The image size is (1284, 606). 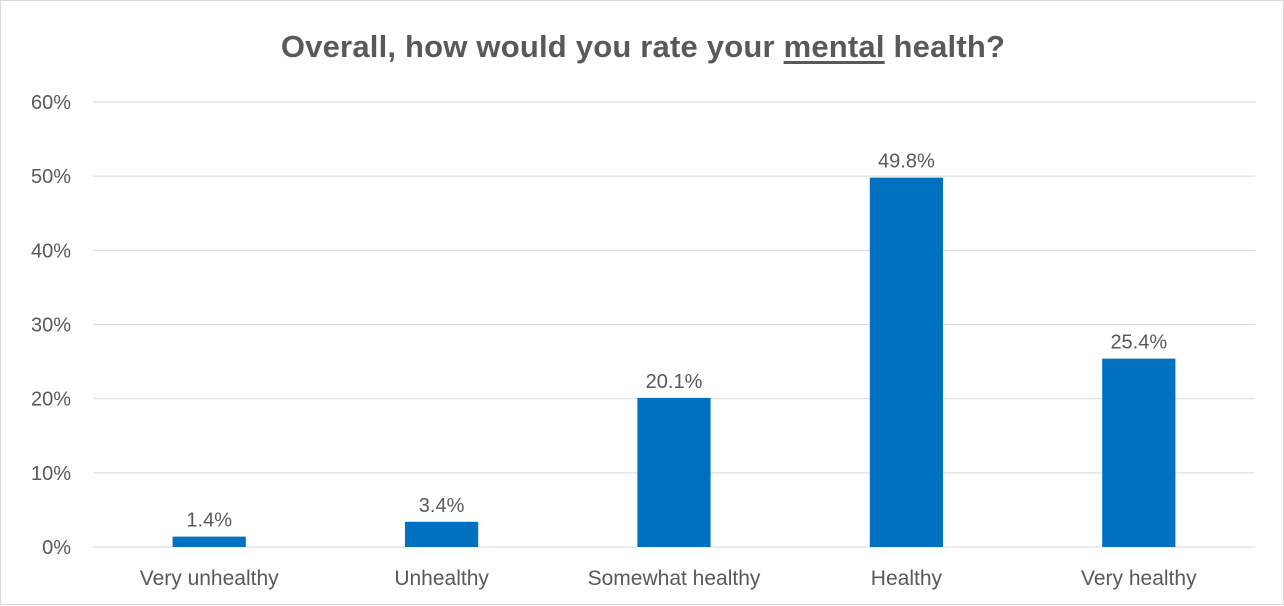 I want to click on x-tick-label: Very unhealthy, so click(x=209, y=578).